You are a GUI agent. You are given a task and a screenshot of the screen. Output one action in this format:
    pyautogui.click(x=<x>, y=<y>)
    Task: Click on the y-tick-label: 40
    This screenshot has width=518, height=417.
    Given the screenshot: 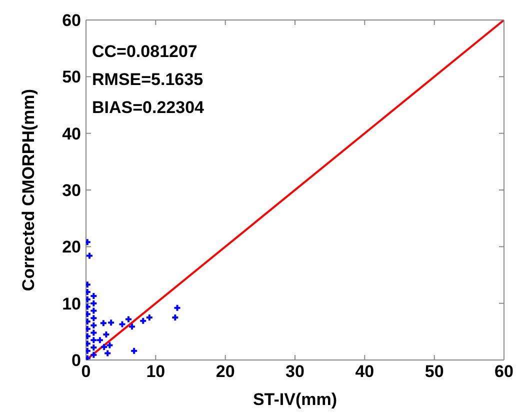 What is the action you would take?
    pyautogui.click(x=71, y=134)
    